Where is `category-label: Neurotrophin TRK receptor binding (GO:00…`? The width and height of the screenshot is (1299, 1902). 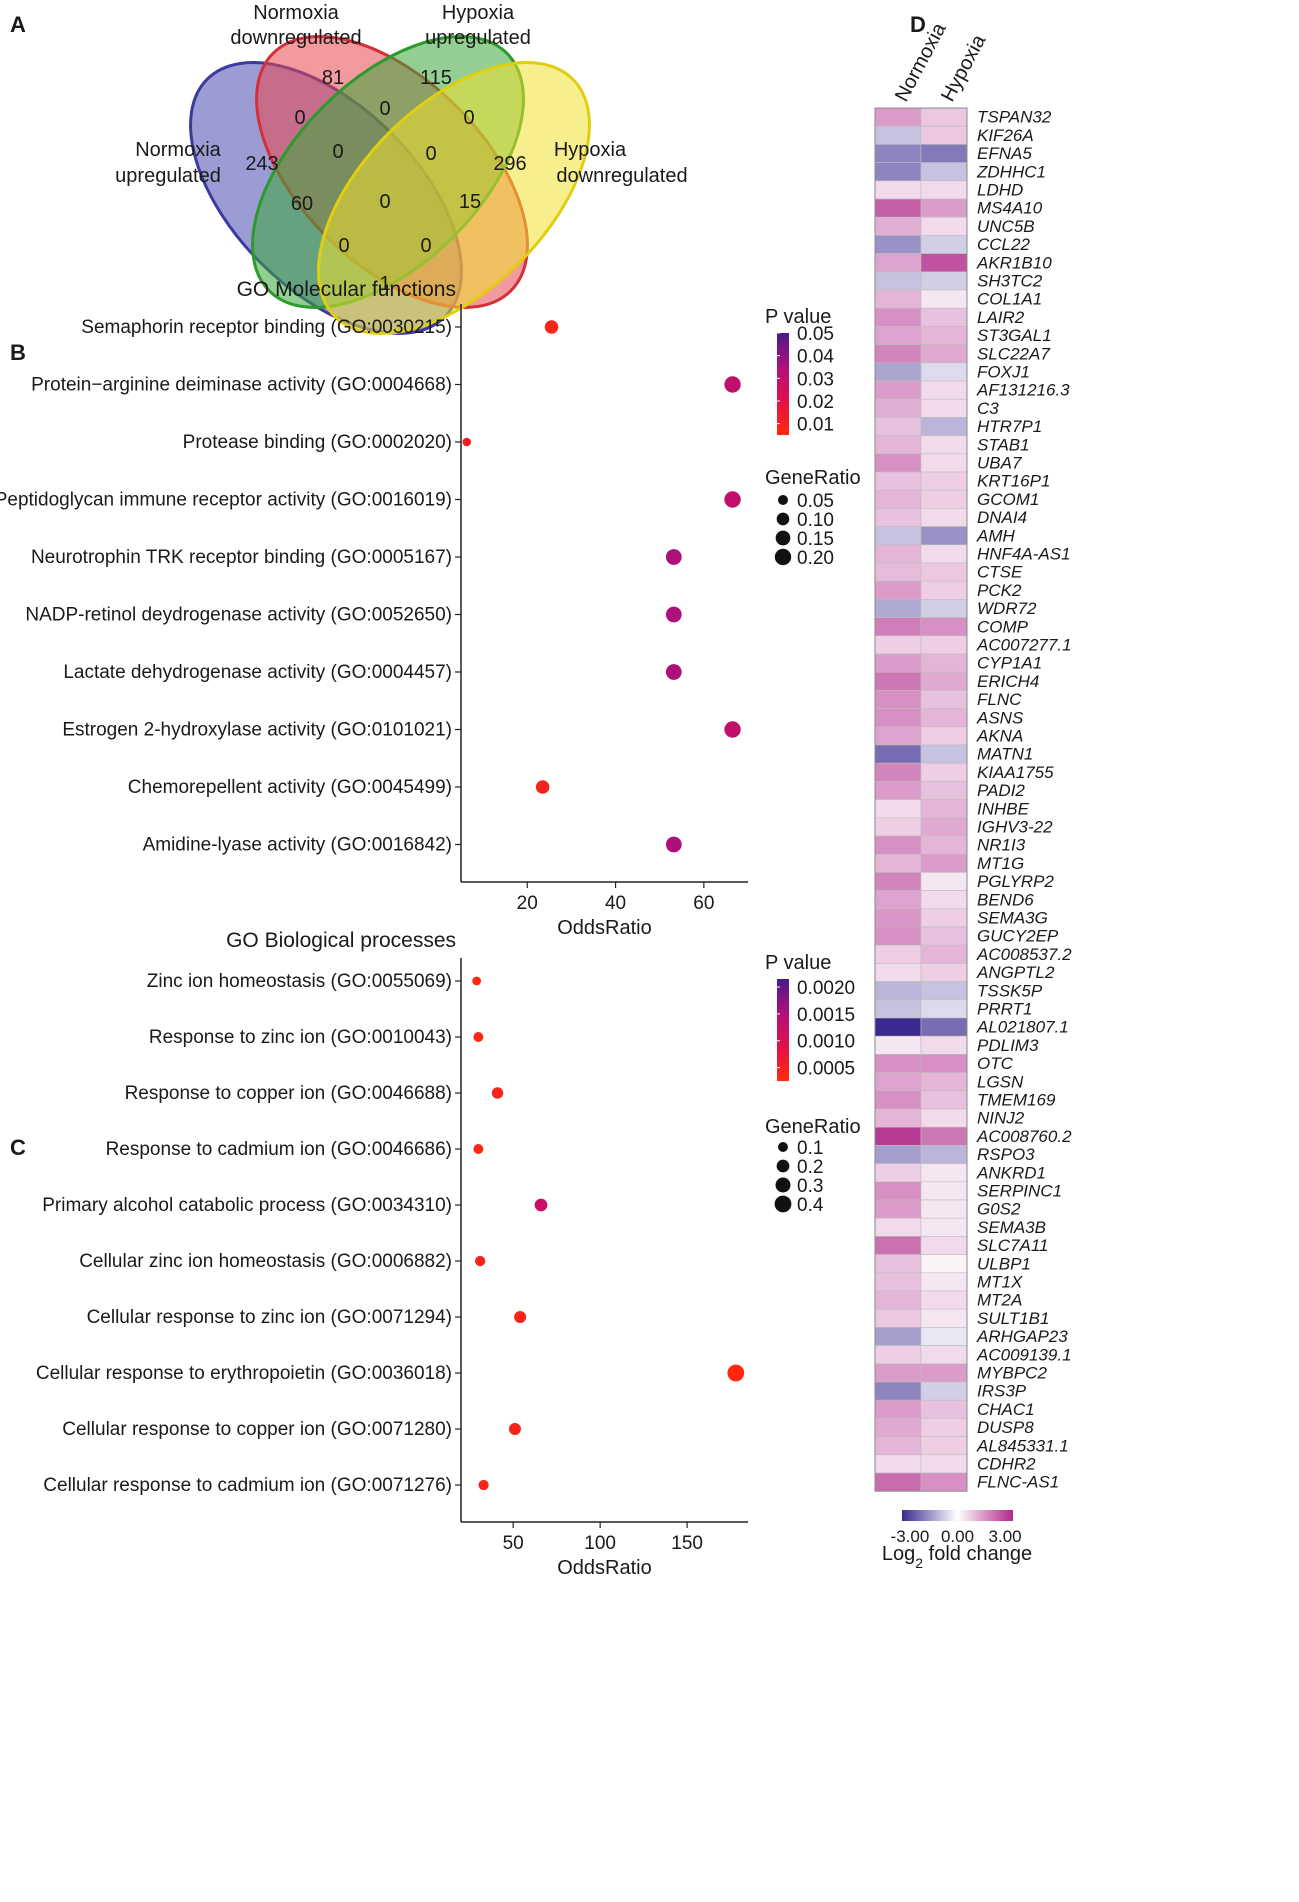
category-label: Neurotrophin TRK receptor binding (GO:00… is located at coordinates (241, 557).